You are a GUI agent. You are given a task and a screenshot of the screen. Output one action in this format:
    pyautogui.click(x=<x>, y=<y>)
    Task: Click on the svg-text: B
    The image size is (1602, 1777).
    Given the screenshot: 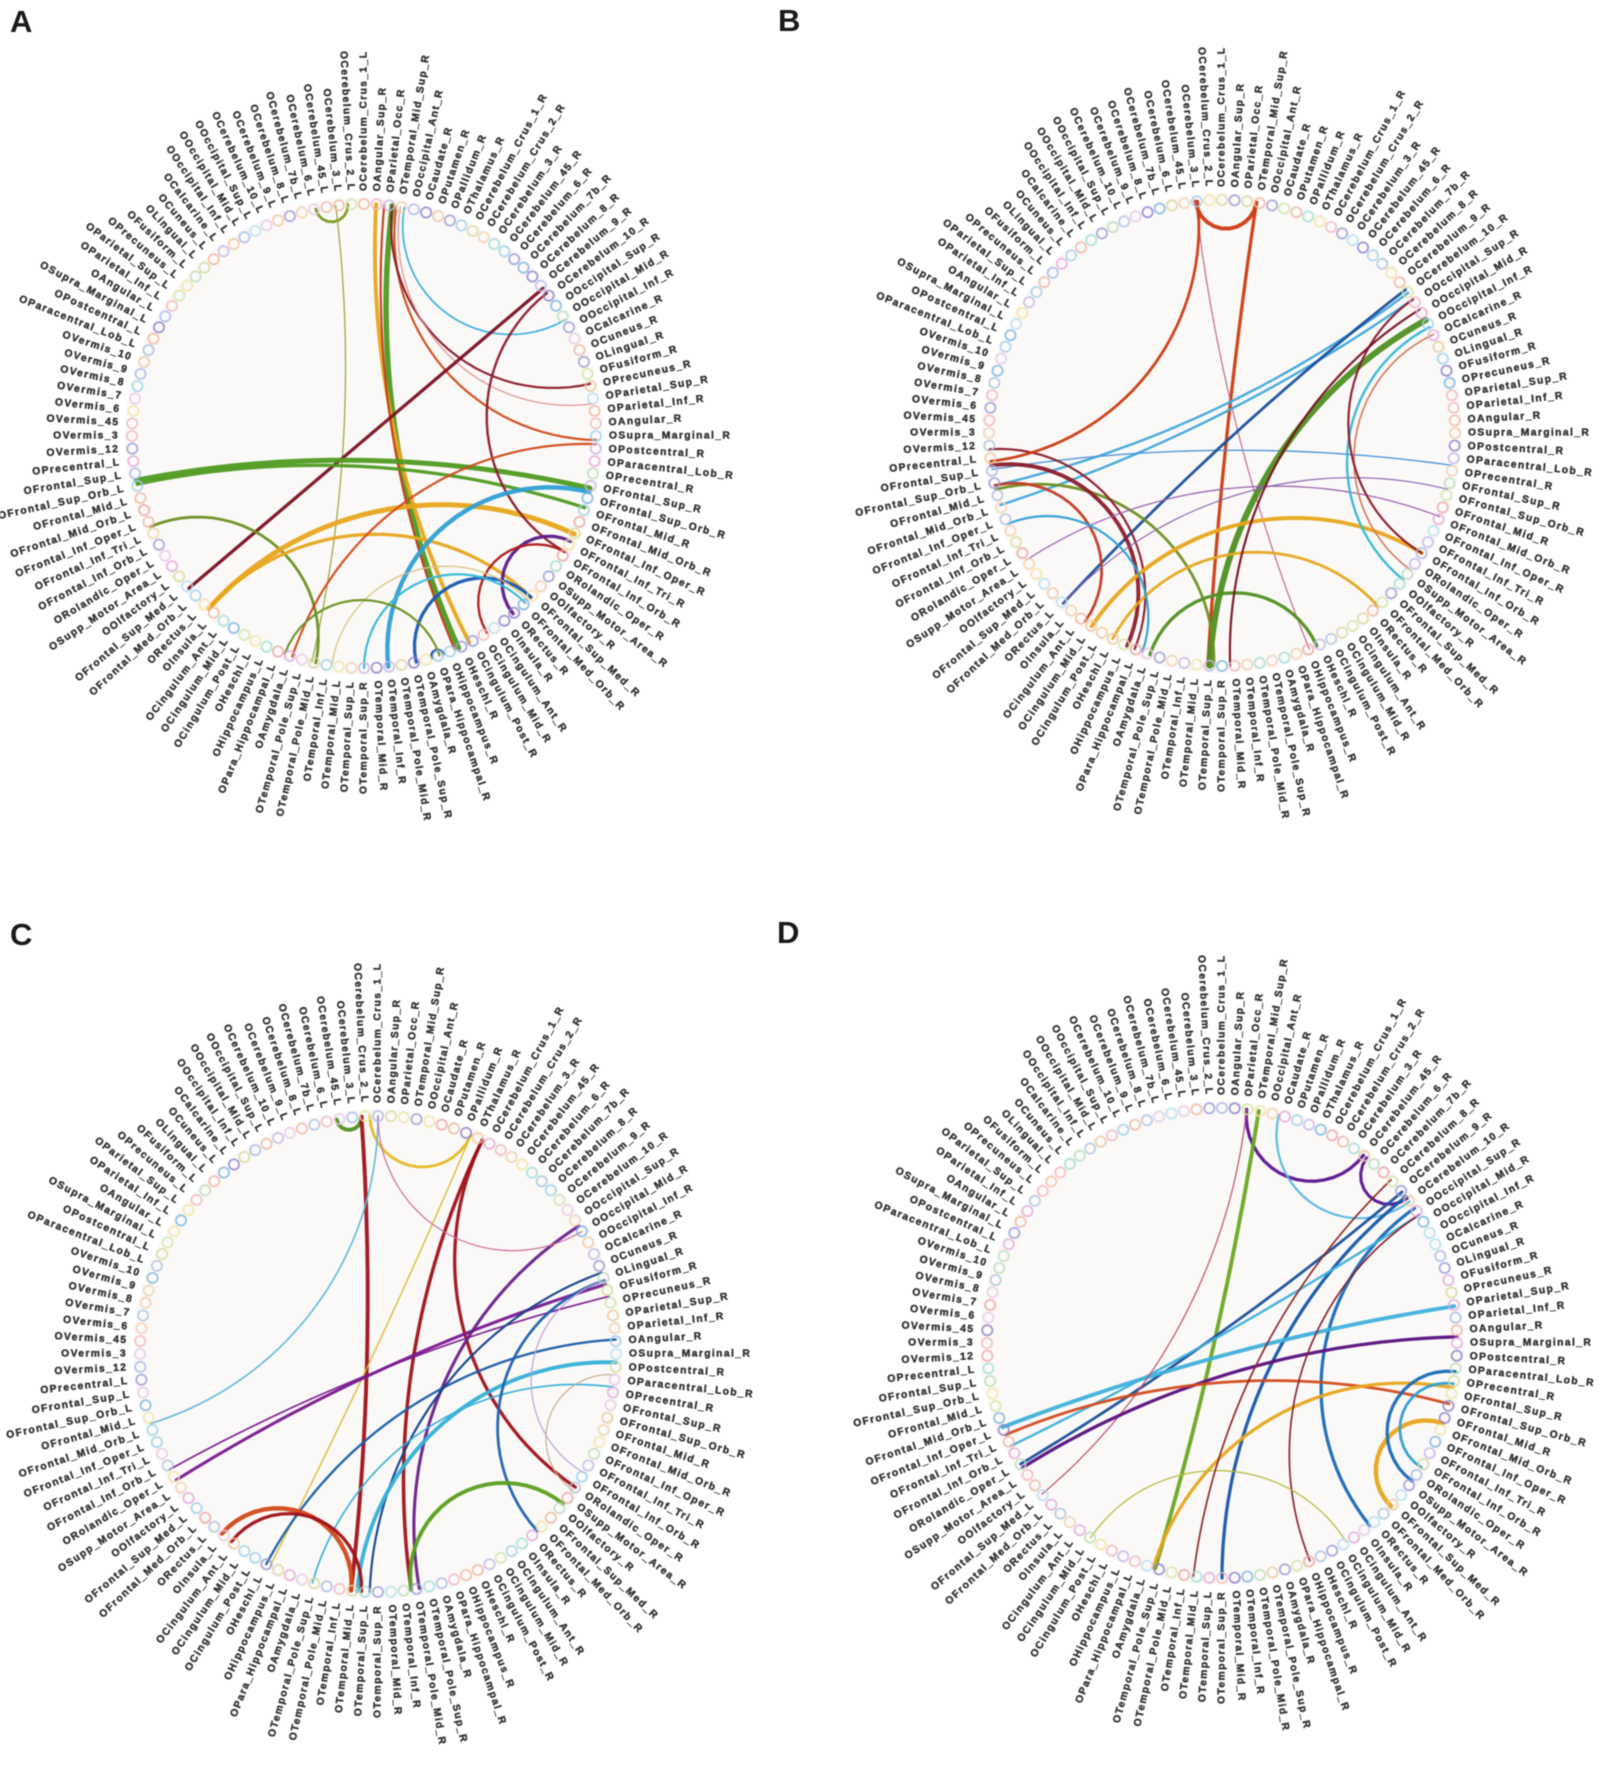 What is the action you would take?
    pyautogui.click(x=789, y=20)
    